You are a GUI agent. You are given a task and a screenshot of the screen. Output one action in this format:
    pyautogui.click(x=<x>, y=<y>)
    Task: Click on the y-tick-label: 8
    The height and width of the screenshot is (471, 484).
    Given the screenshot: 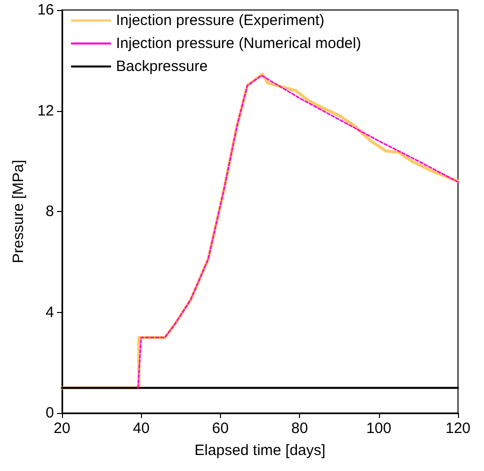 What is the action you would take?
    pyautogui.click(x=50, y=211)
    